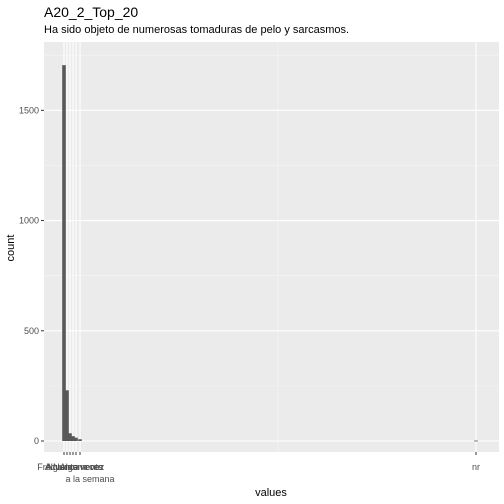 The height and width of the screenshot is (504, 504). I want to click on y-tick-label: 500, so click(31, 331).